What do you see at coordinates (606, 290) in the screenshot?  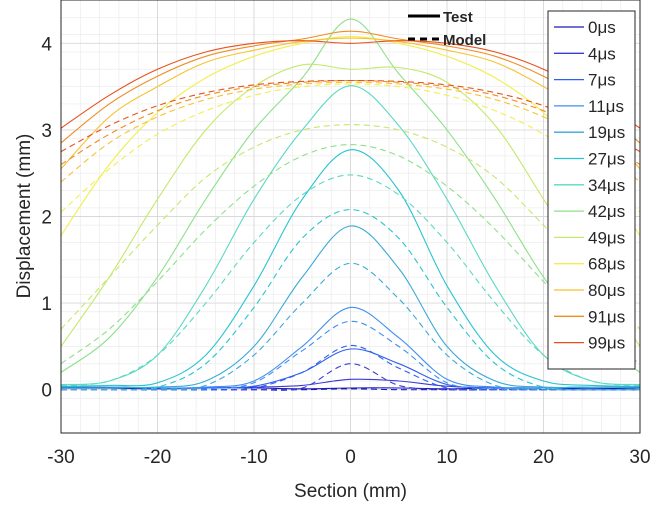 I see `legend-label: 80μs` at bounding box center [606, 290].